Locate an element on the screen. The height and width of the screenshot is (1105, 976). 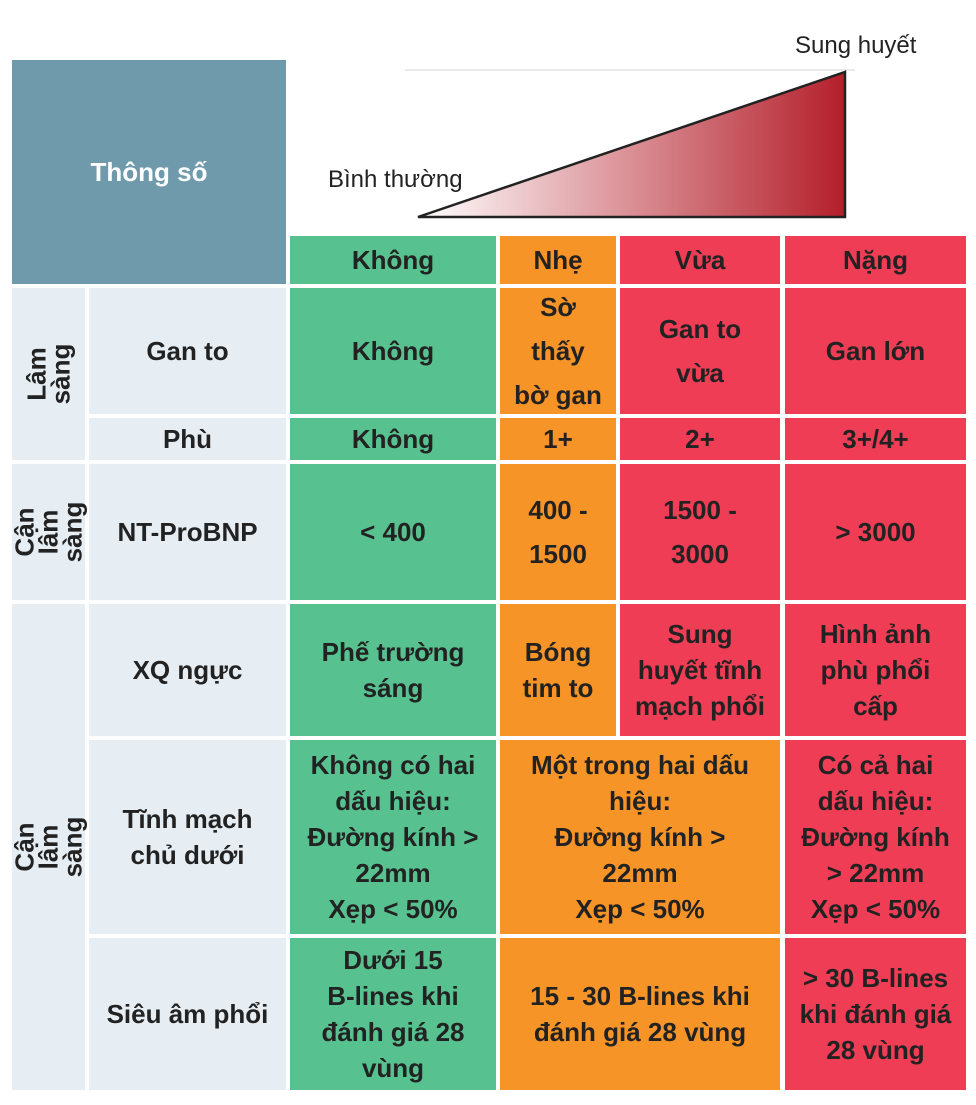
parameter-header: Thông số is located at coordinates (149, 172).